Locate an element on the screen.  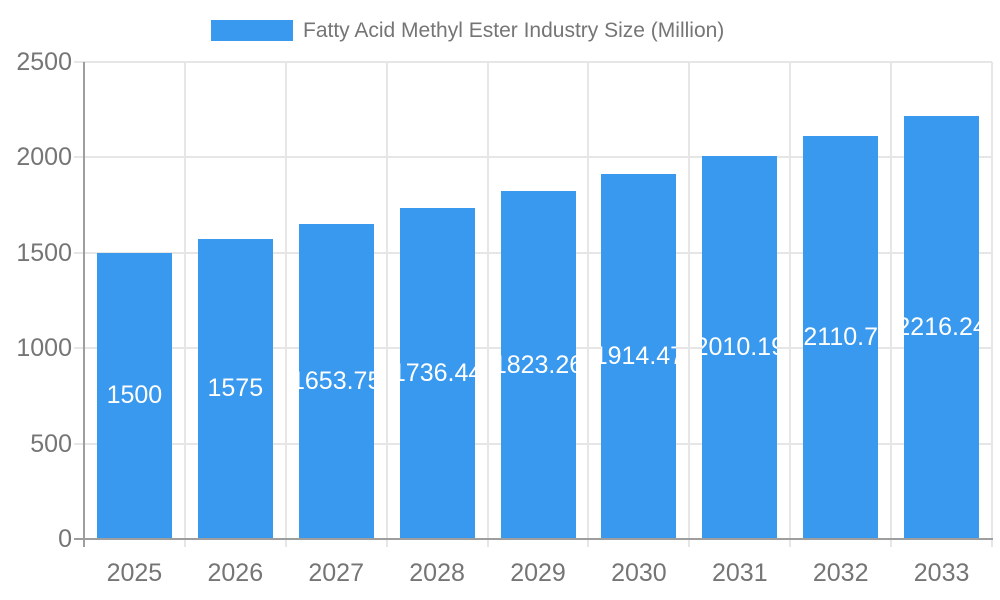
x-tick-label: 2028 is located at coordinates (437, 573).